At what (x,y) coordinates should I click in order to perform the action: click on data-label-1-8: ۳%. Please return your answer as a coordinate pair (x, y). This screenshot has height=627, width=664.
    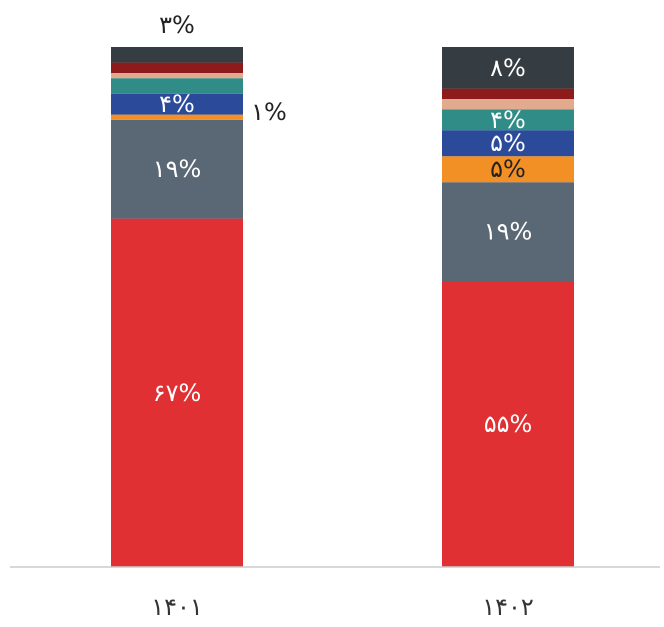
    Looking at the image, I should click on (177, 25).